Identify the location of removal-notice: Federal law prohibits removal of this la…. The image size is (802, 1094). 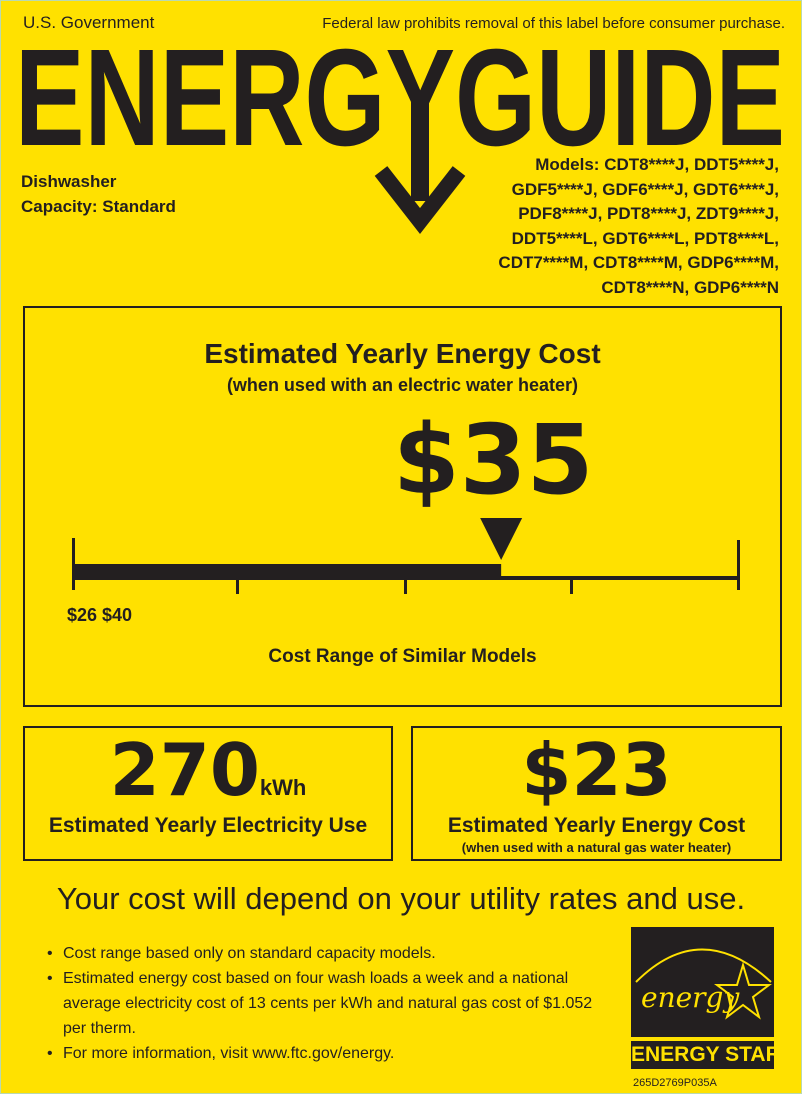
(553, 23).